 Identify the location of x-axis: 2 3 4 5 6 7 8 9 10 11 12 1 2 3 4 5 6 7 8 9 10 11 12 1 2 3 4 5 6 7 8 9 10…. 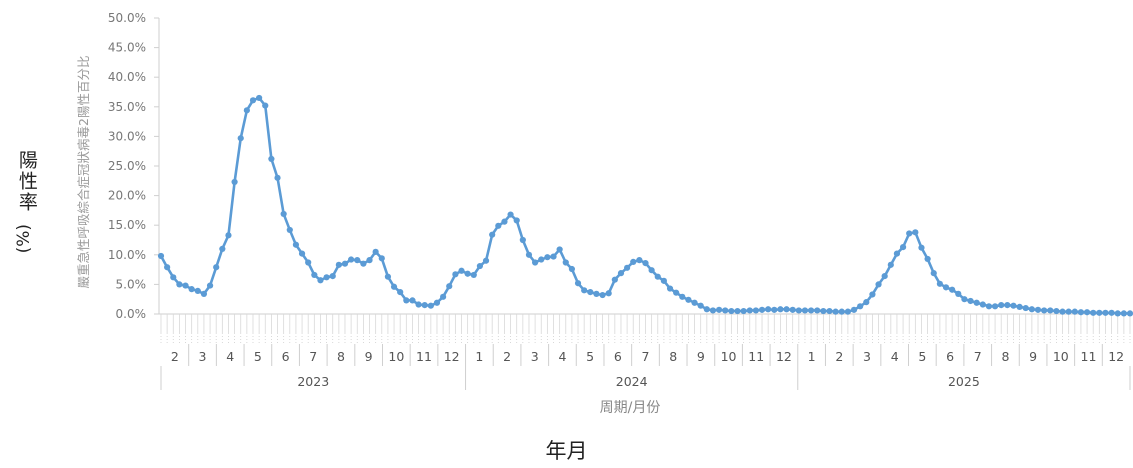
(645, 351).